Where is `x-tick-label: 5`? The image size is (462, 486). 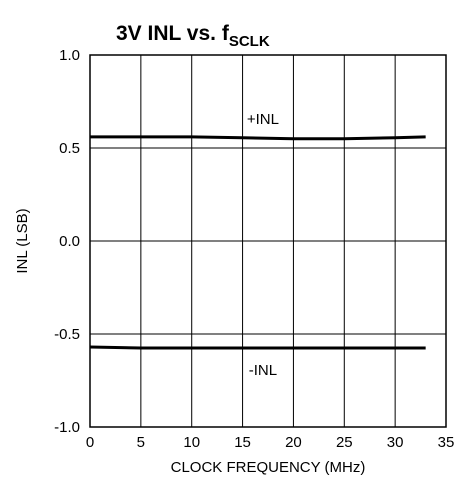
x-tick-label: 5 is located at coordinates (141, 442).